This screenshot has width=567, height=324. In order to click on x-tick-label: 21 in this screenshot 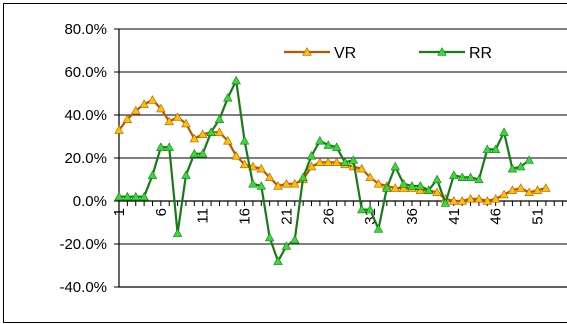, I will do `click(286, 216)`.